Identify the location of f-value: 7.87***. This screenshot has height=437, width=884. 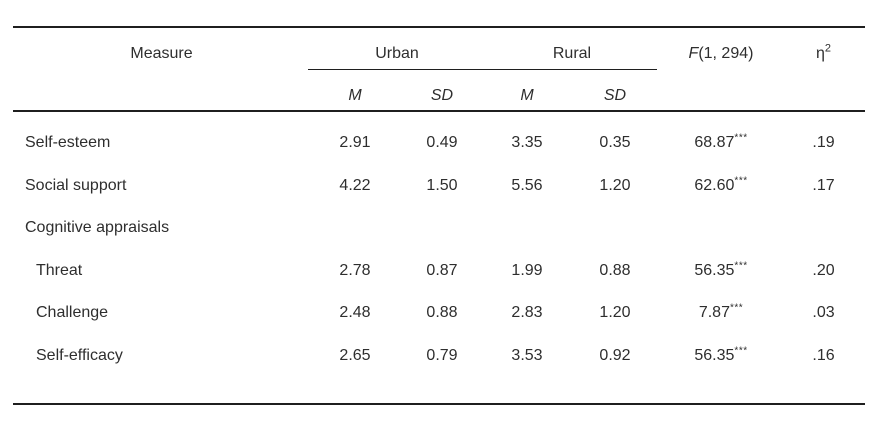
(721, 312).